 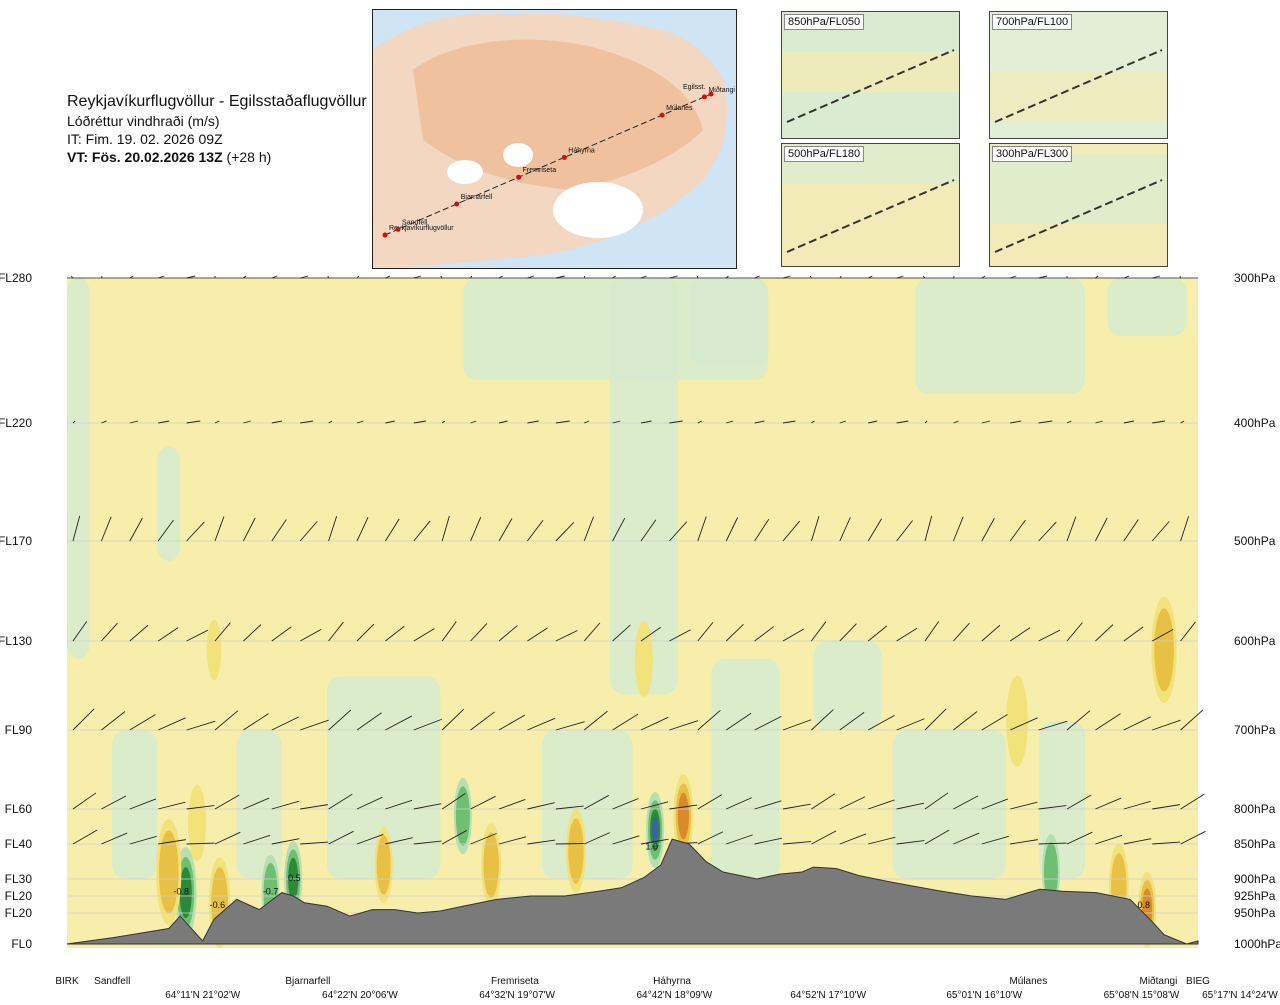 What do you see at coordinates (824, 22) in the screenshot?
I see `mini-map-label-850: 850hPa/FL050` at bounding box center [824, 22].